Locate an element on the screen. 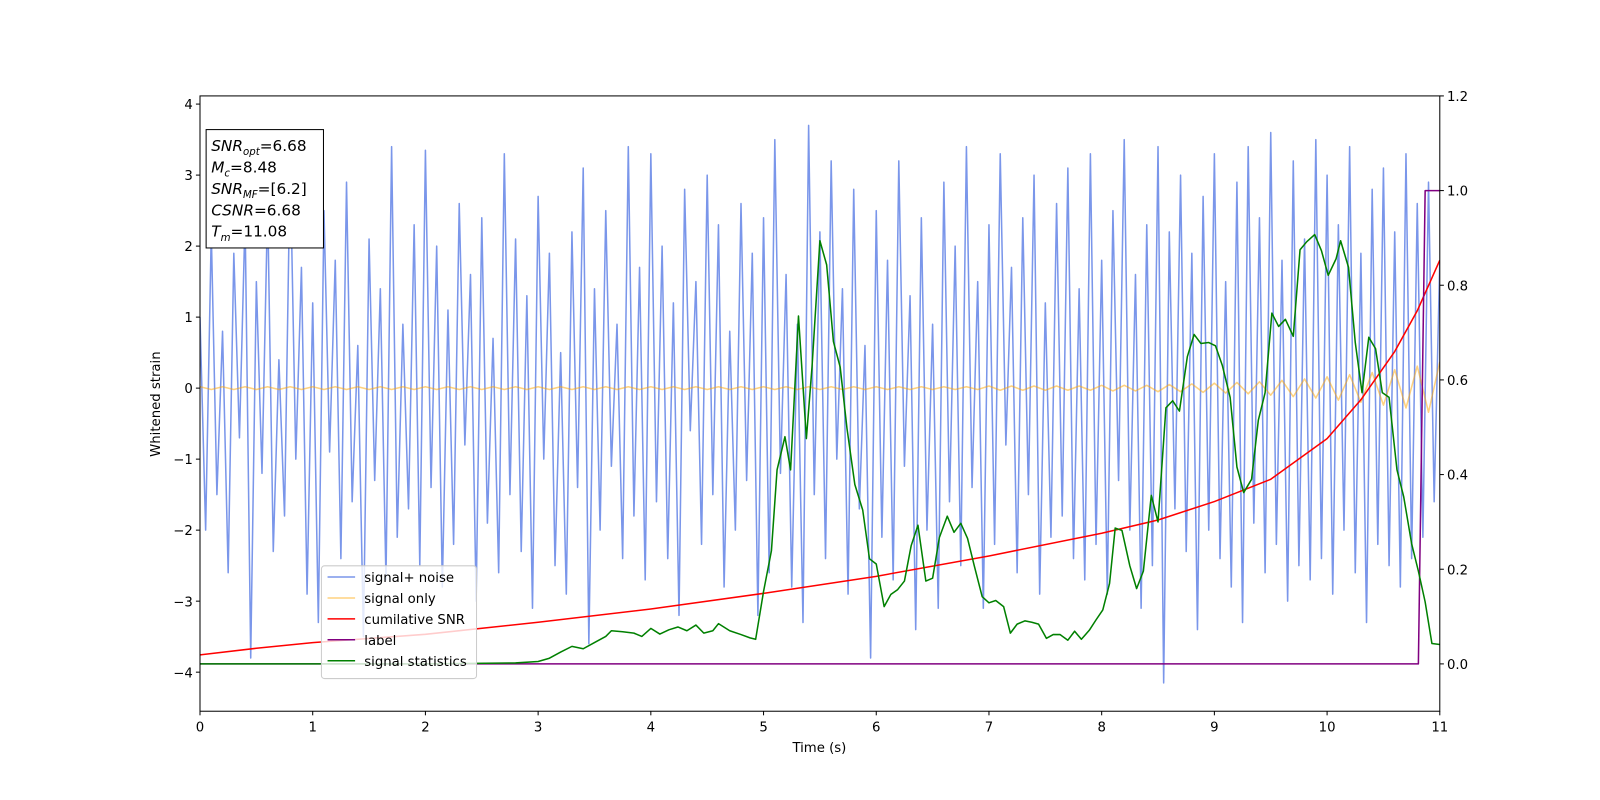  y2-tick-label: 0.6 is located at coordinates (1457, 381).